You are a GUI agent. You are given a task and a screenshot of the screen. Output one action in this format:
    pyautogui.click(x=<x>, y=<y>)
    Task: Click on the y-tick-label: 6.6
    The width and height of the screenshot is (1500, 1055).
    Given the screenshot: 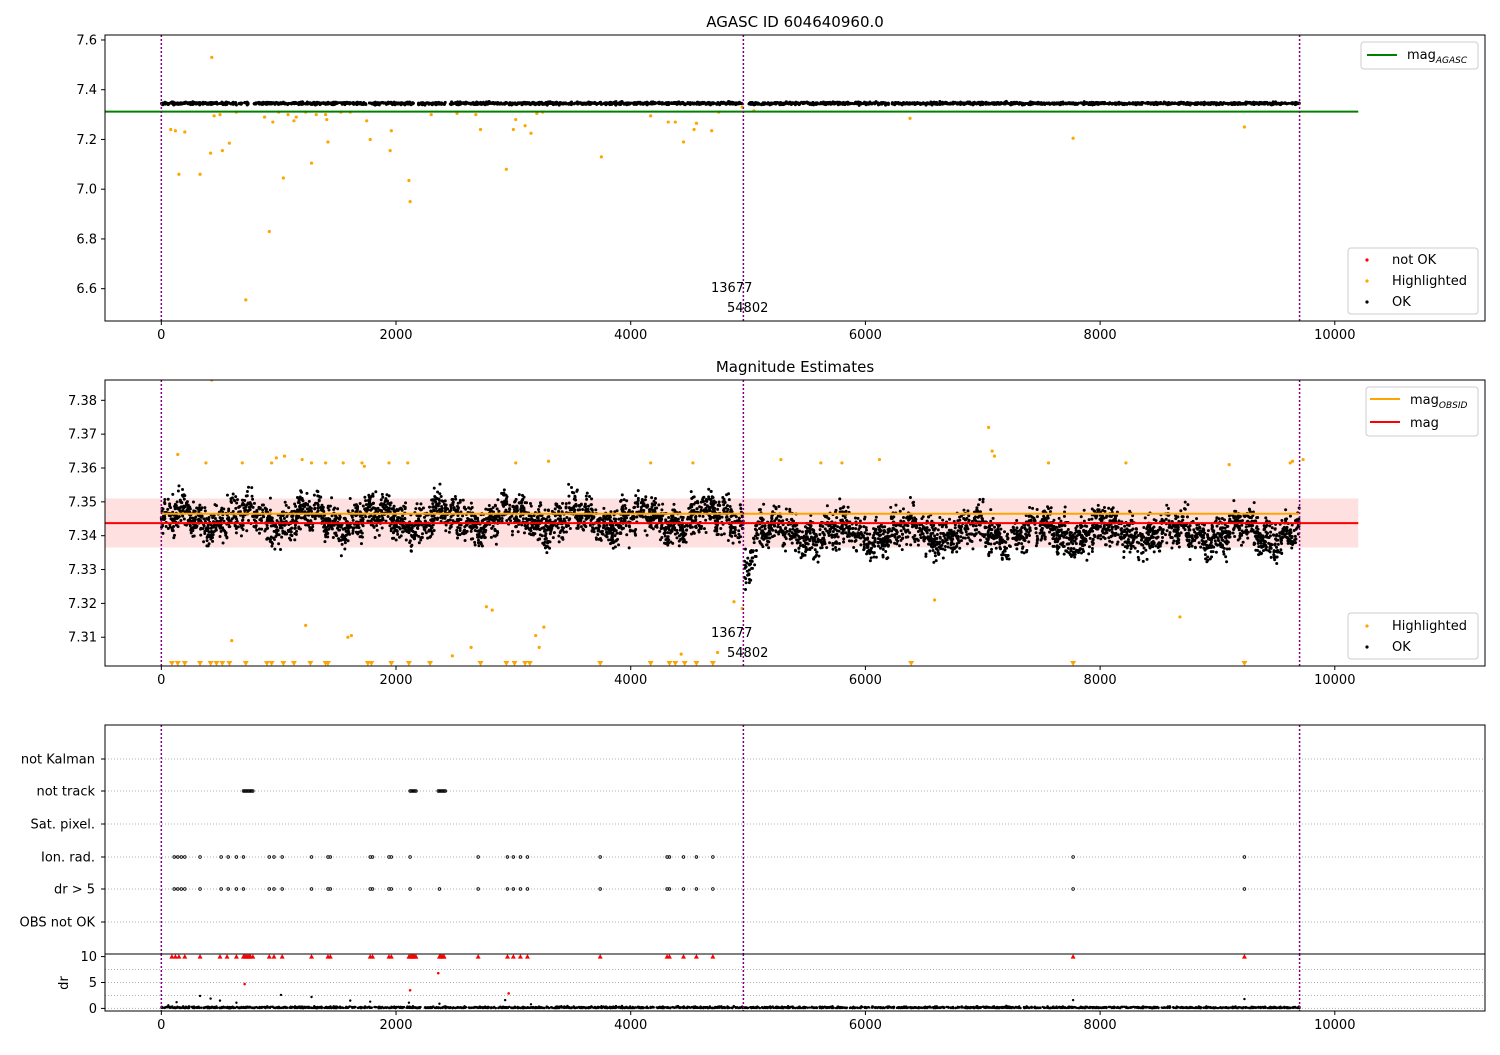 What is the action you would take?
    pyautogui.click(x=86, y=289)
    